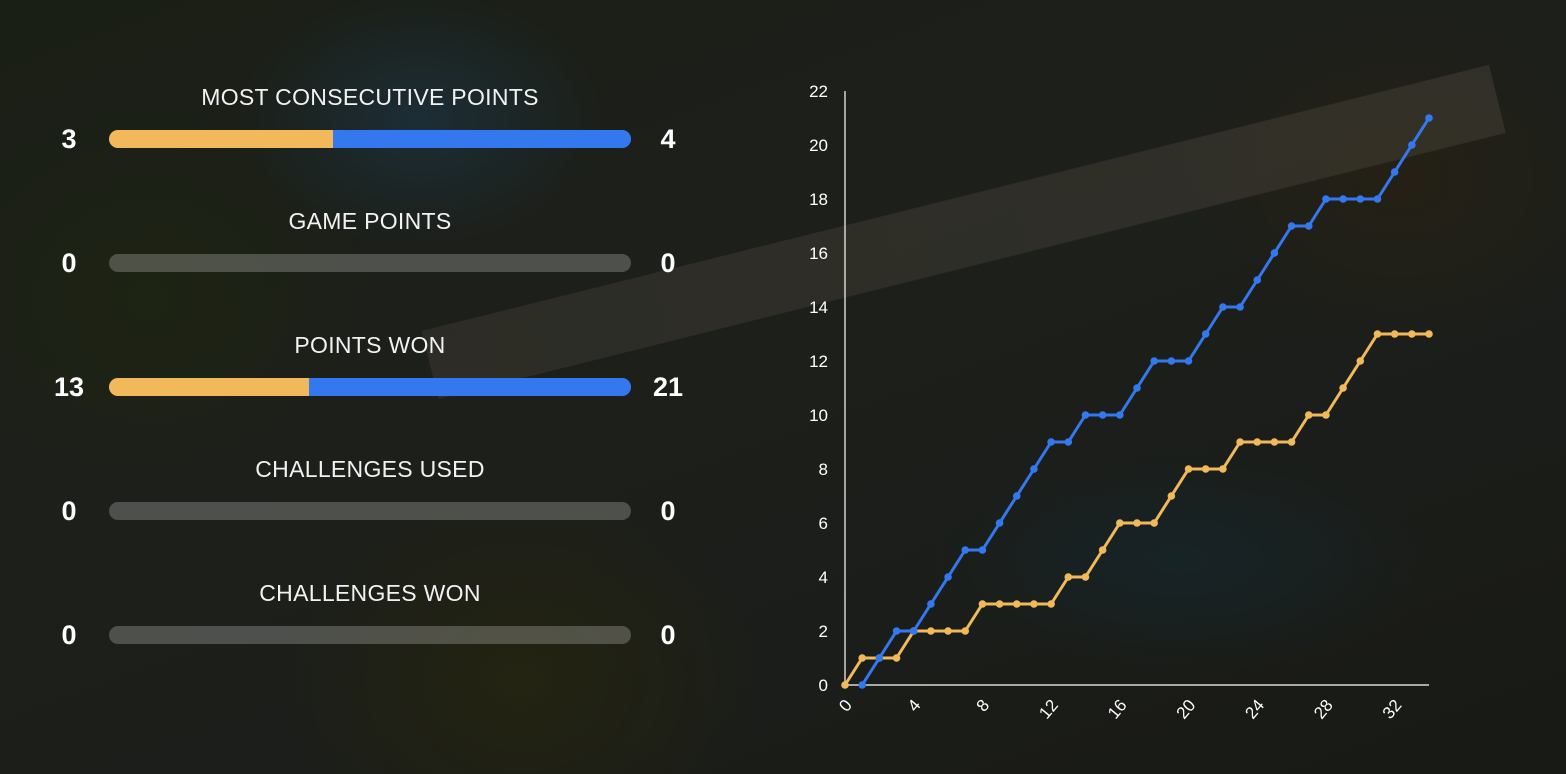 Image resolution: width=1566 pixels, height=774 pixels. I want to click on stat-left-value: 13, so click(69, 387).